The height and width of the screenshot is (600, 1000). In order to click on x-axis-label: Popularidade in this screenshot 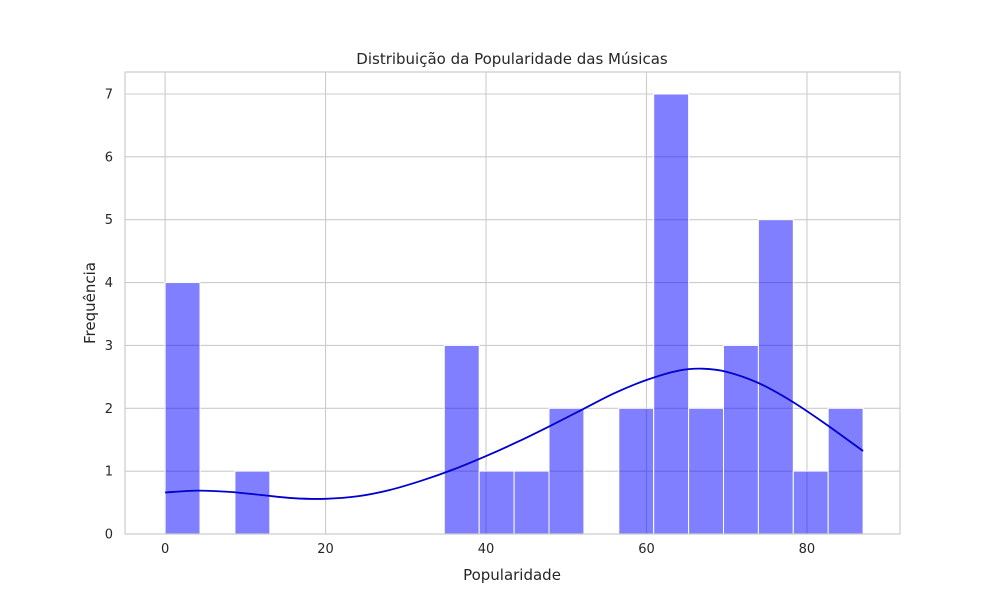, I will do `click(512, 575)`.